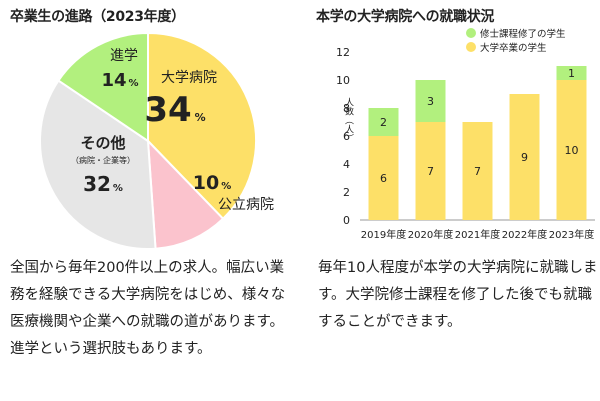 This screenshot has height=401, width=600. I want to click on x-tick-label: 2022年度, so click(524, 234).